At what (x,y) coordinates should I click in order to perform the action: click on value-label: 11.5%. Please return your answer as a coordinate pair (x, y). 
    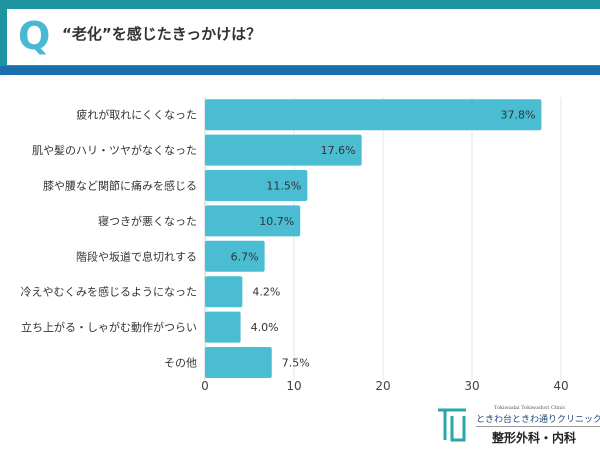
    Looking at the image, I should click on (283, 186).